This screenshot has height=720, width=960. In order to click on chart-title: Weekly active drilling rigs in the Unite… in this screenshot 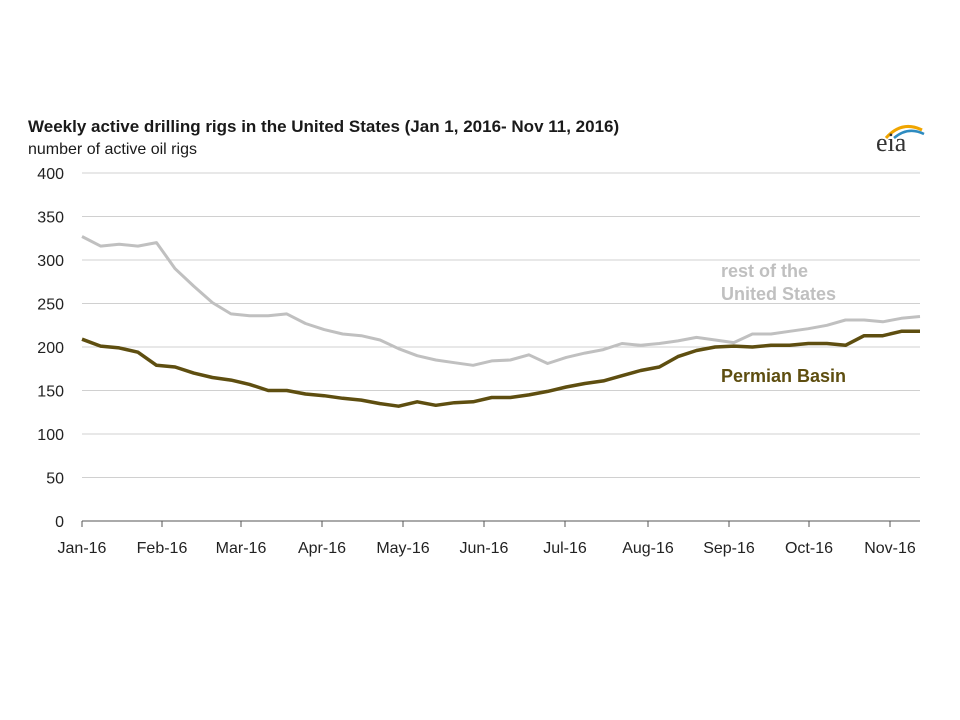, I will do `click(324, 126)`.